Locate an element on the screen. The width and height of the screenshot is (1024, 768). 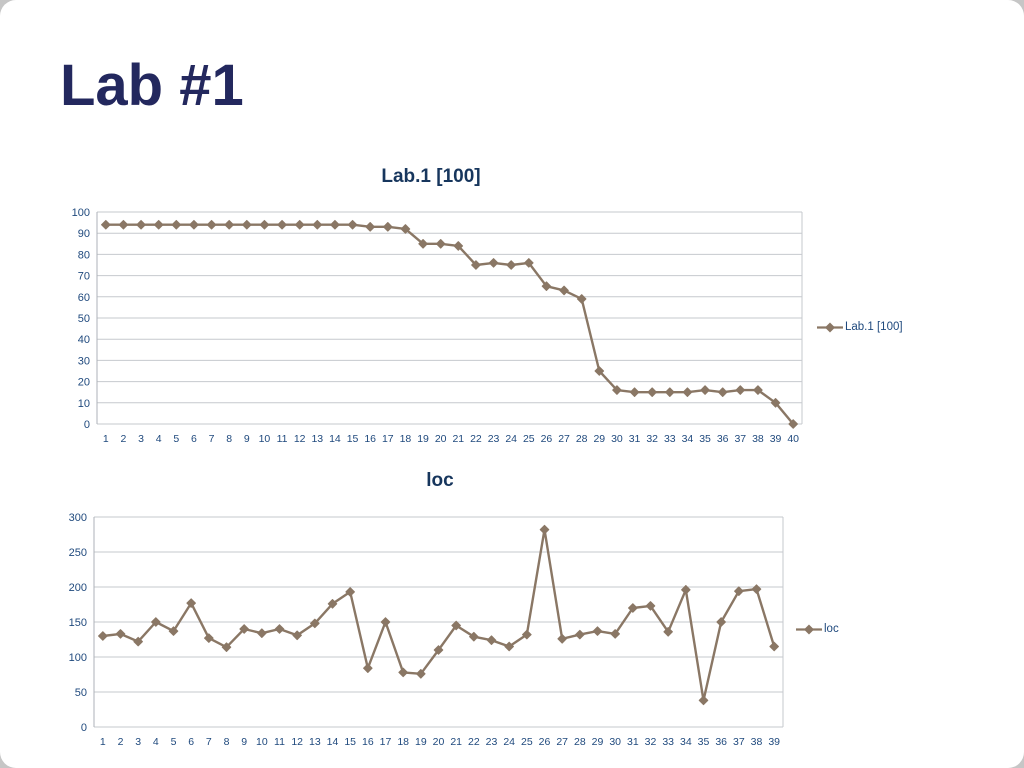
loc-legend-label: loc is located at coordinates (831, 629).